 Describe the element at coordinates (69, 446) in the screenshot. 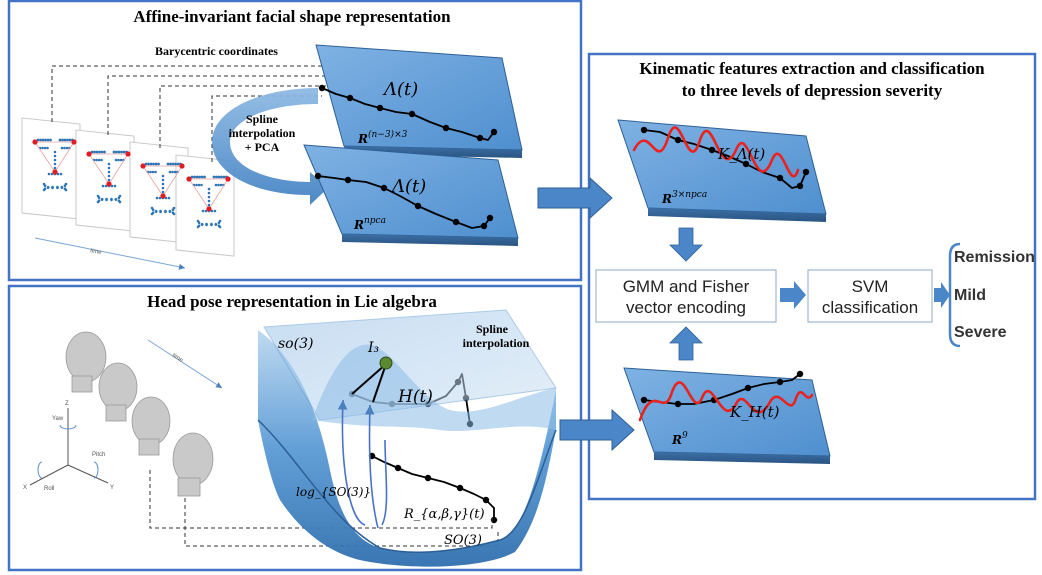

I see `pose-axes` at that location.